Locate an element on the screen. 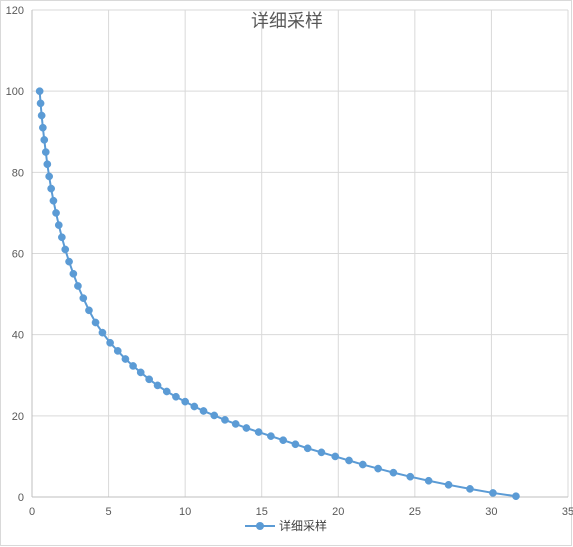 This screenshot has width=573, height=547. y-tick-label: 120 is located at coordinates (15, 11).